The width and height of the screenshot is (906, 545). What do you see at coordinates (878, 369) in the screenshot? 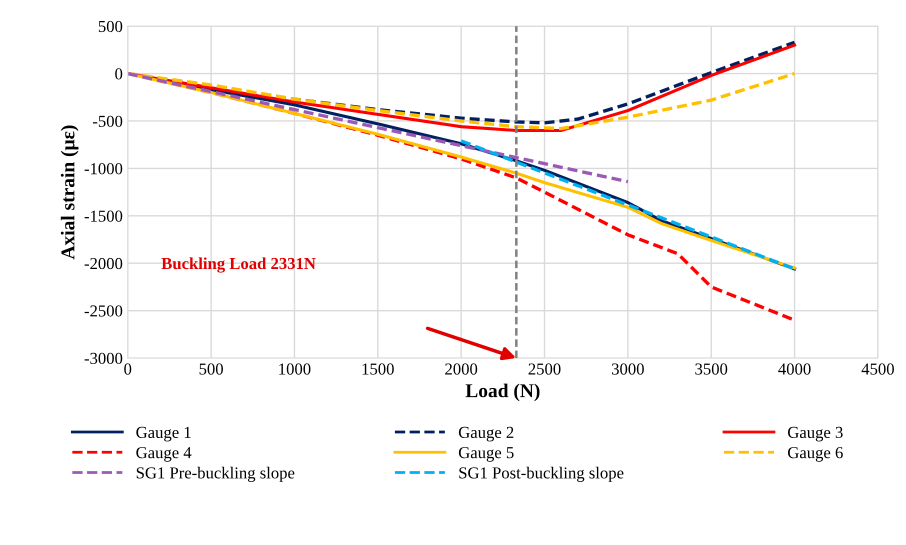
I see `x-tick-label: 4500` at bounding box center [878, 369].